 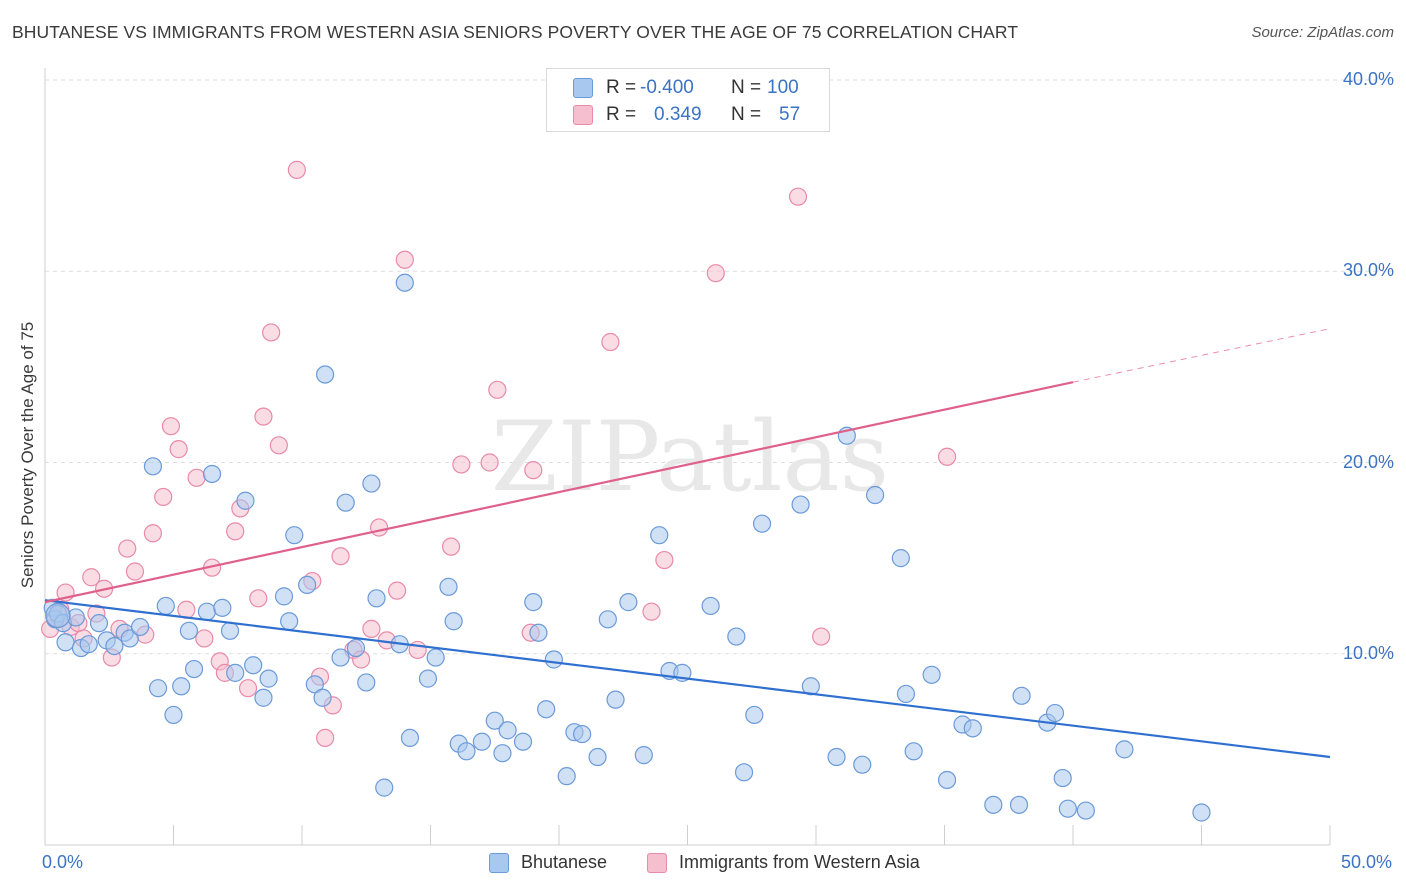 I want to click on r-value: -0.400, so click(x=667, y=87).